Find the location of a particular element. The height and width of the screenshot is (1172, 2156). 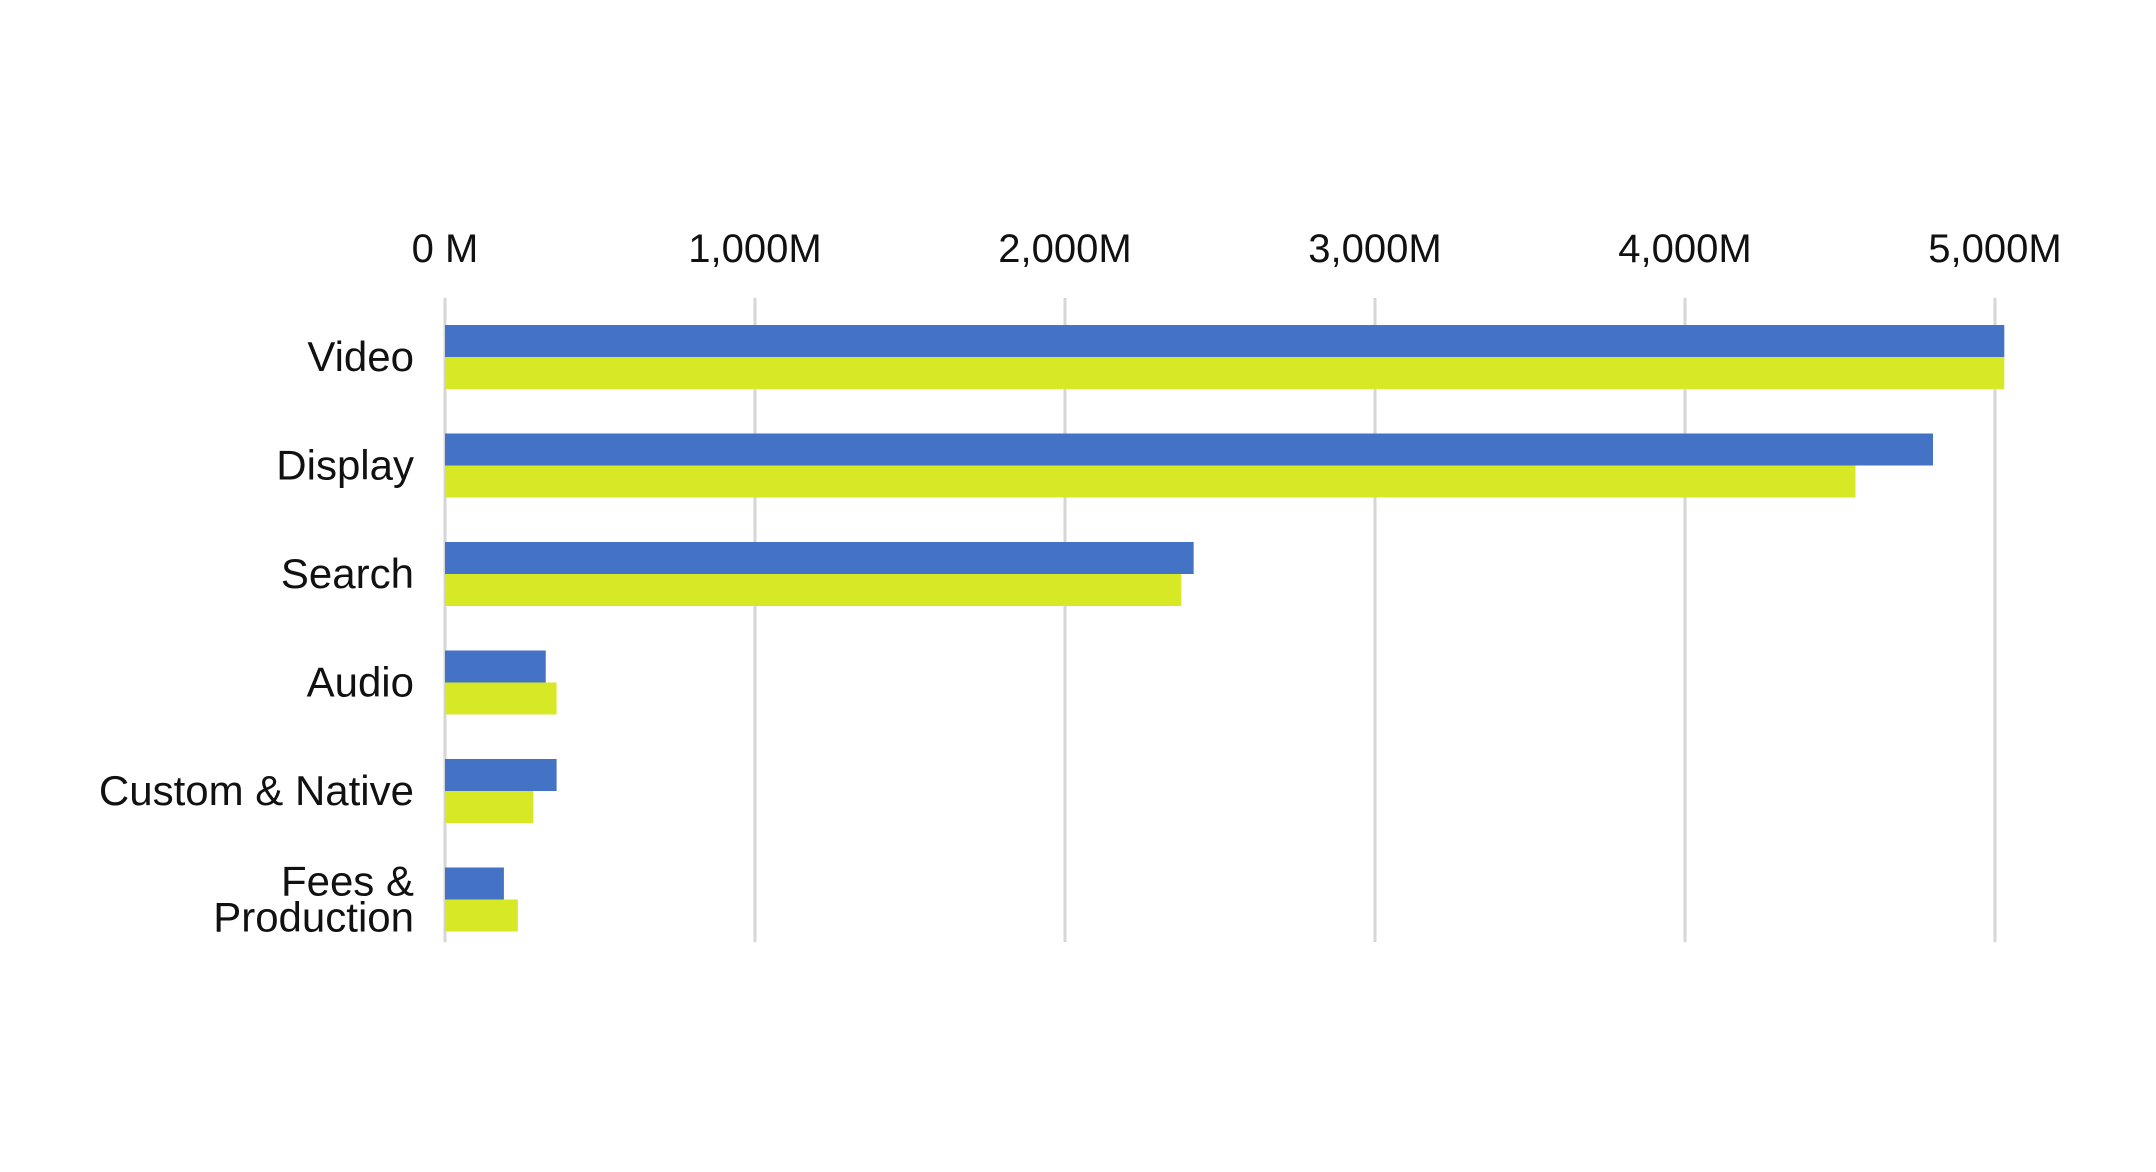

x-tick-label: 5,000M is located at coordinates (1994, 249).